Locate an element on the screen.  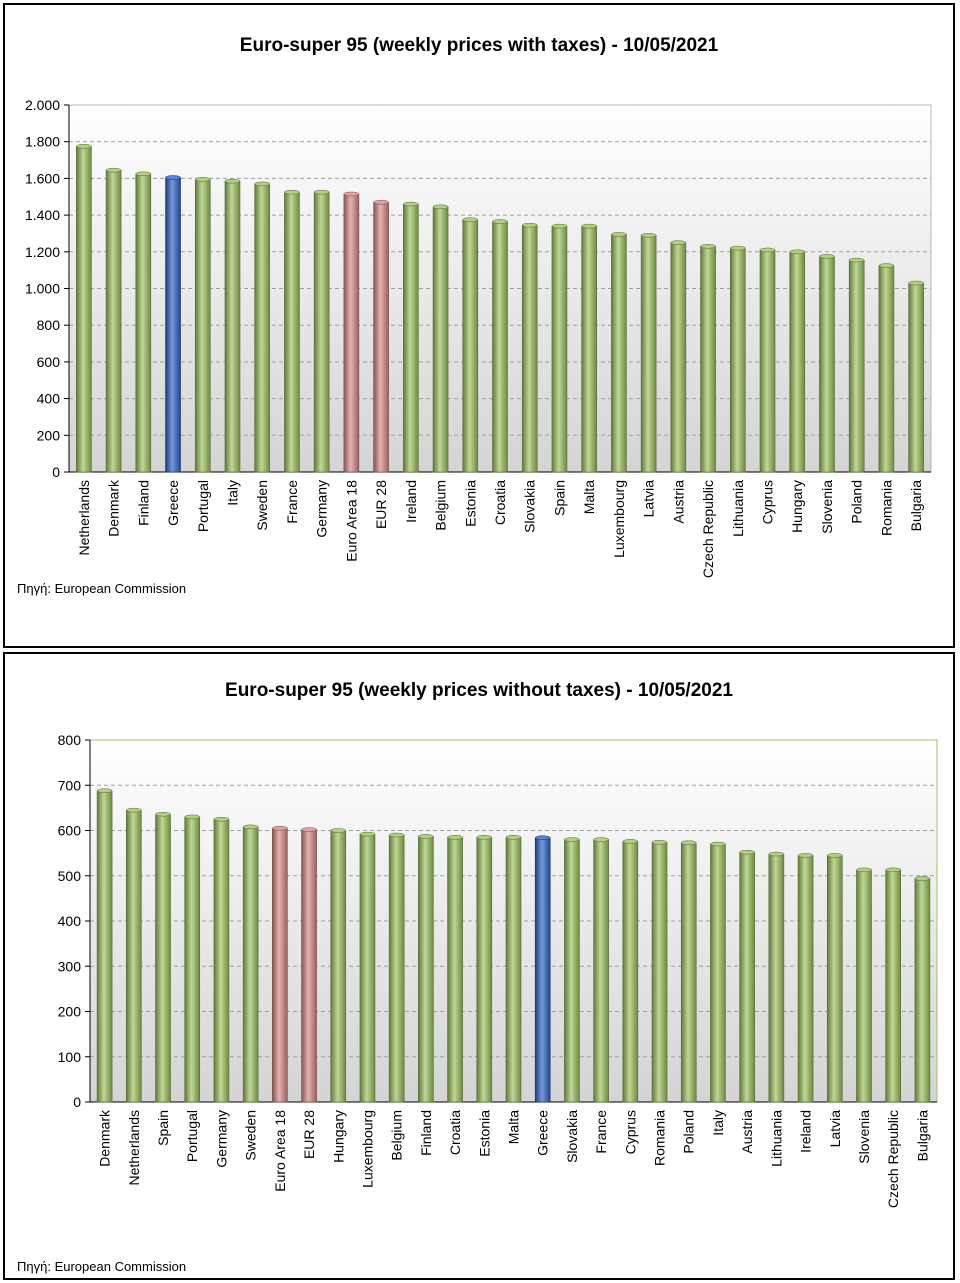
x-tick-label: Bulgaria is located at coordinates (916, 506).